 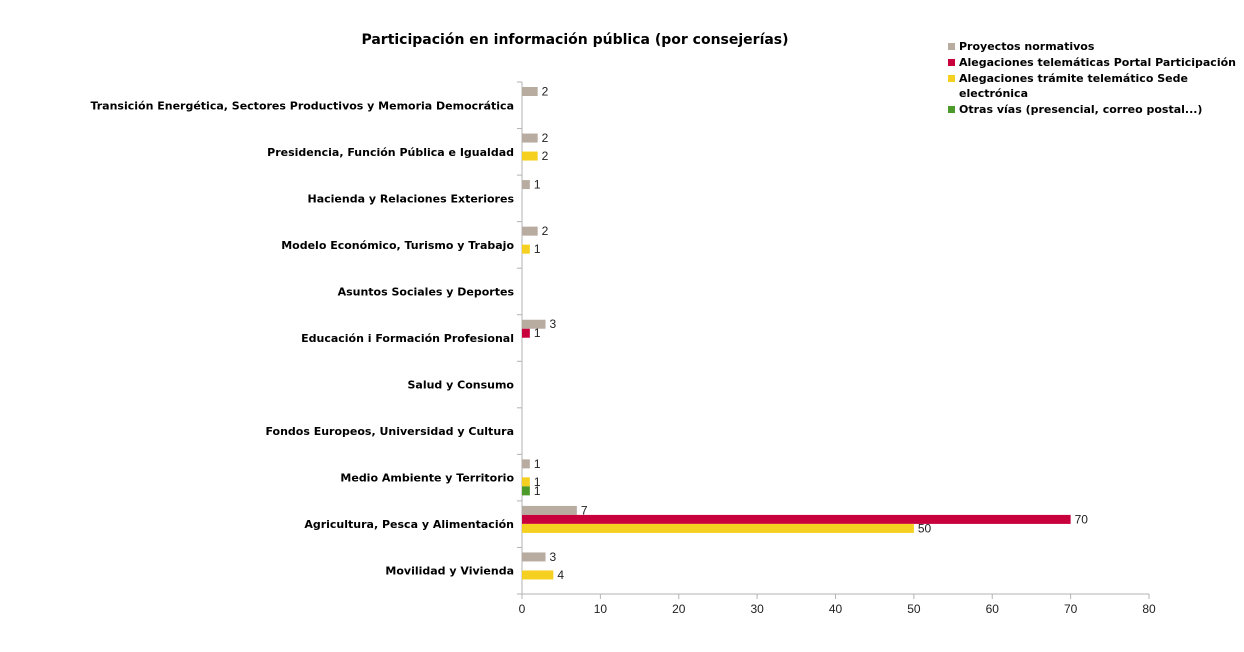 I want to click on data-label: 4, so click(x=560, y=575).